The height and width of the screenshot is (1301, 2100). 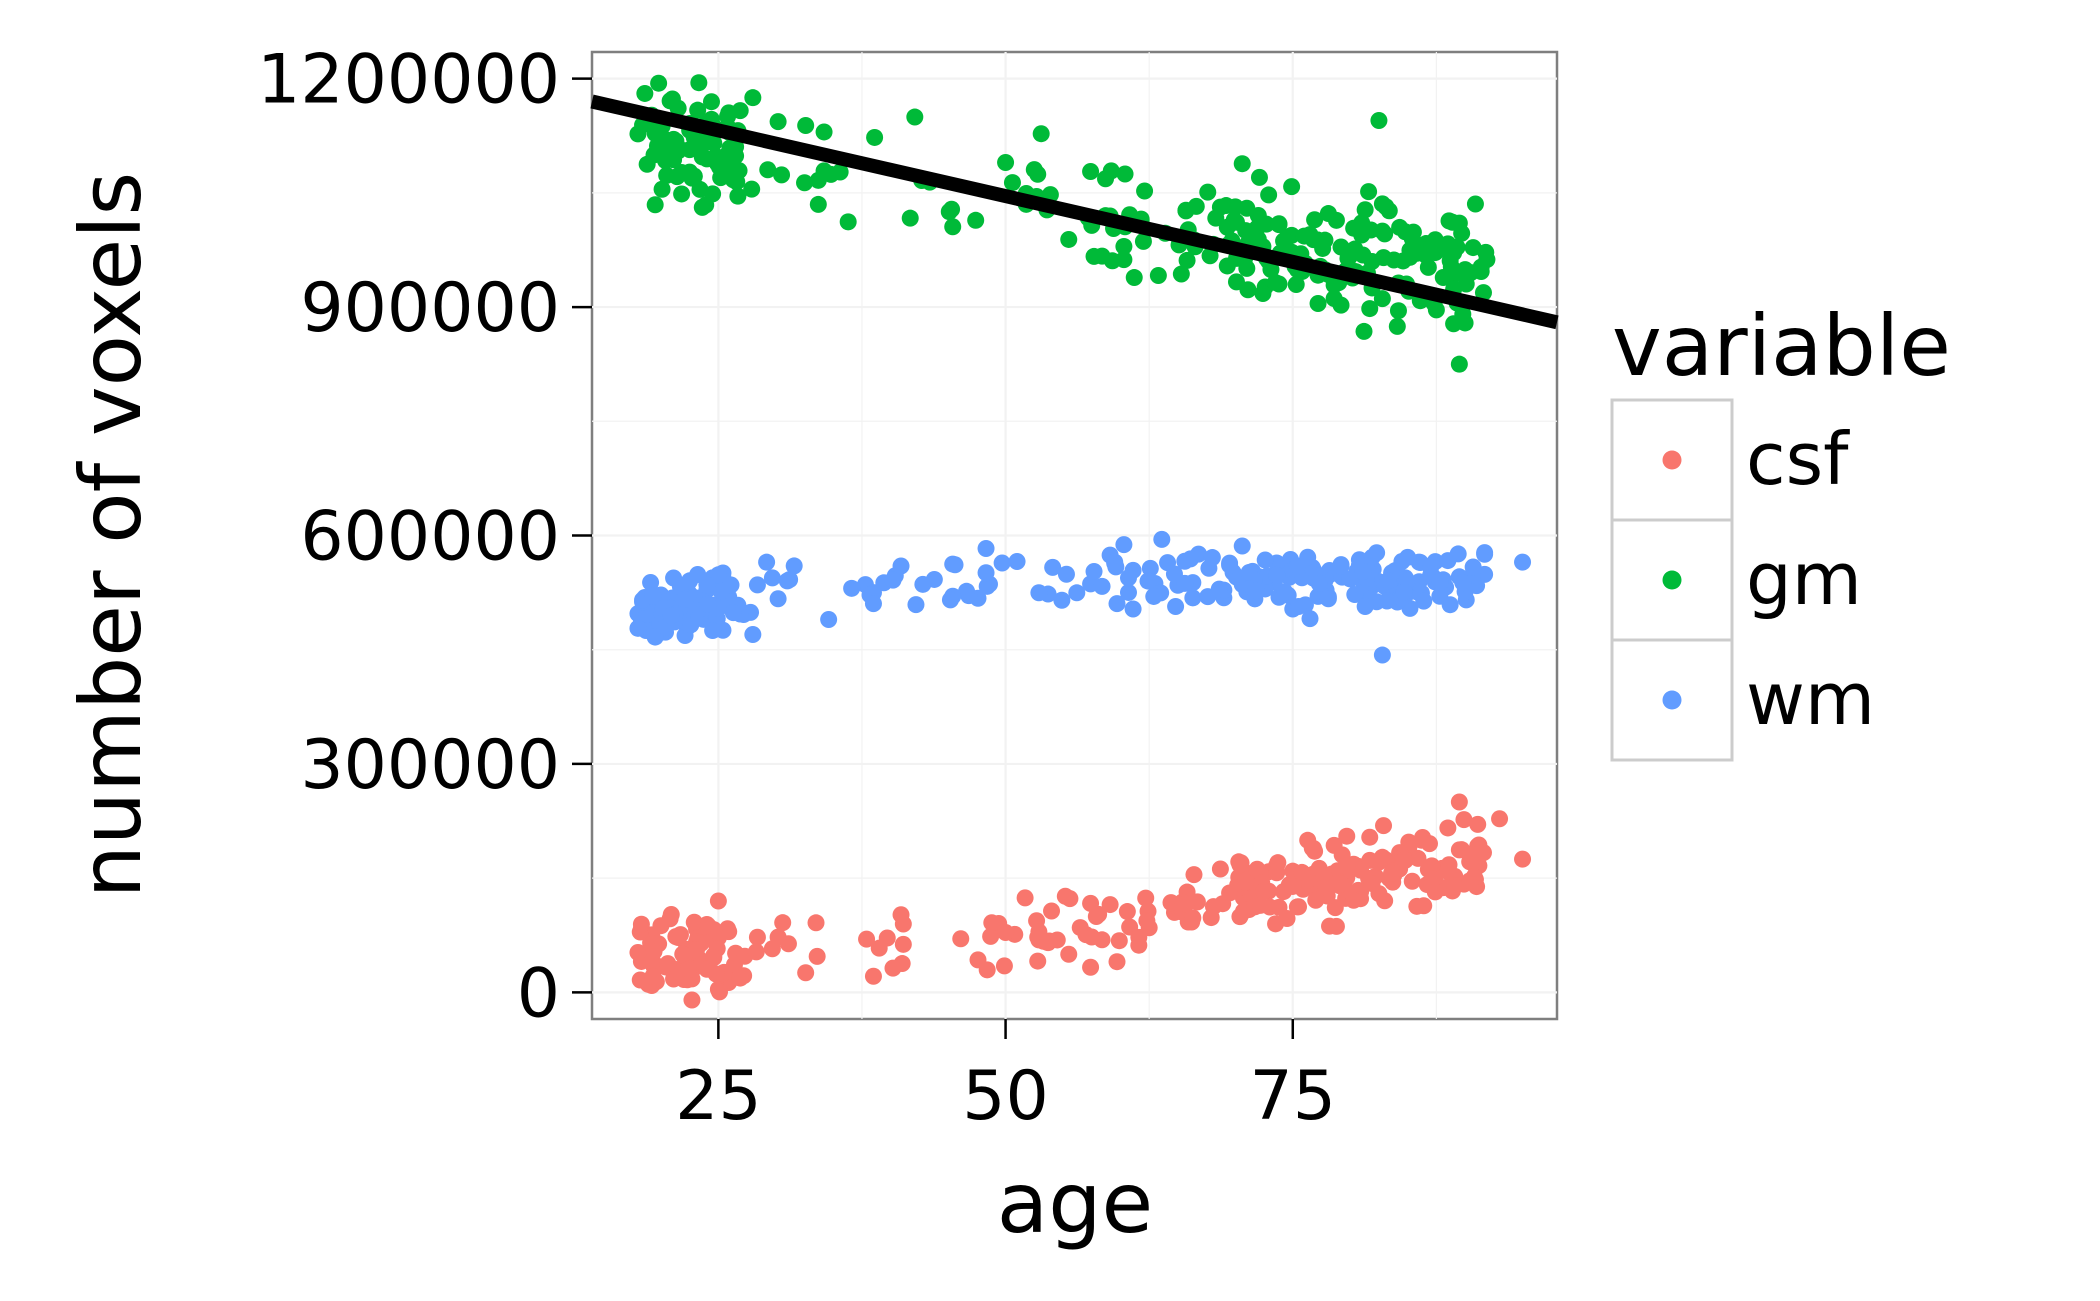 What do you see at coordinates (1062, 223) in the screenshot?
I see `series-gm` at bounding box center [1062, 223].